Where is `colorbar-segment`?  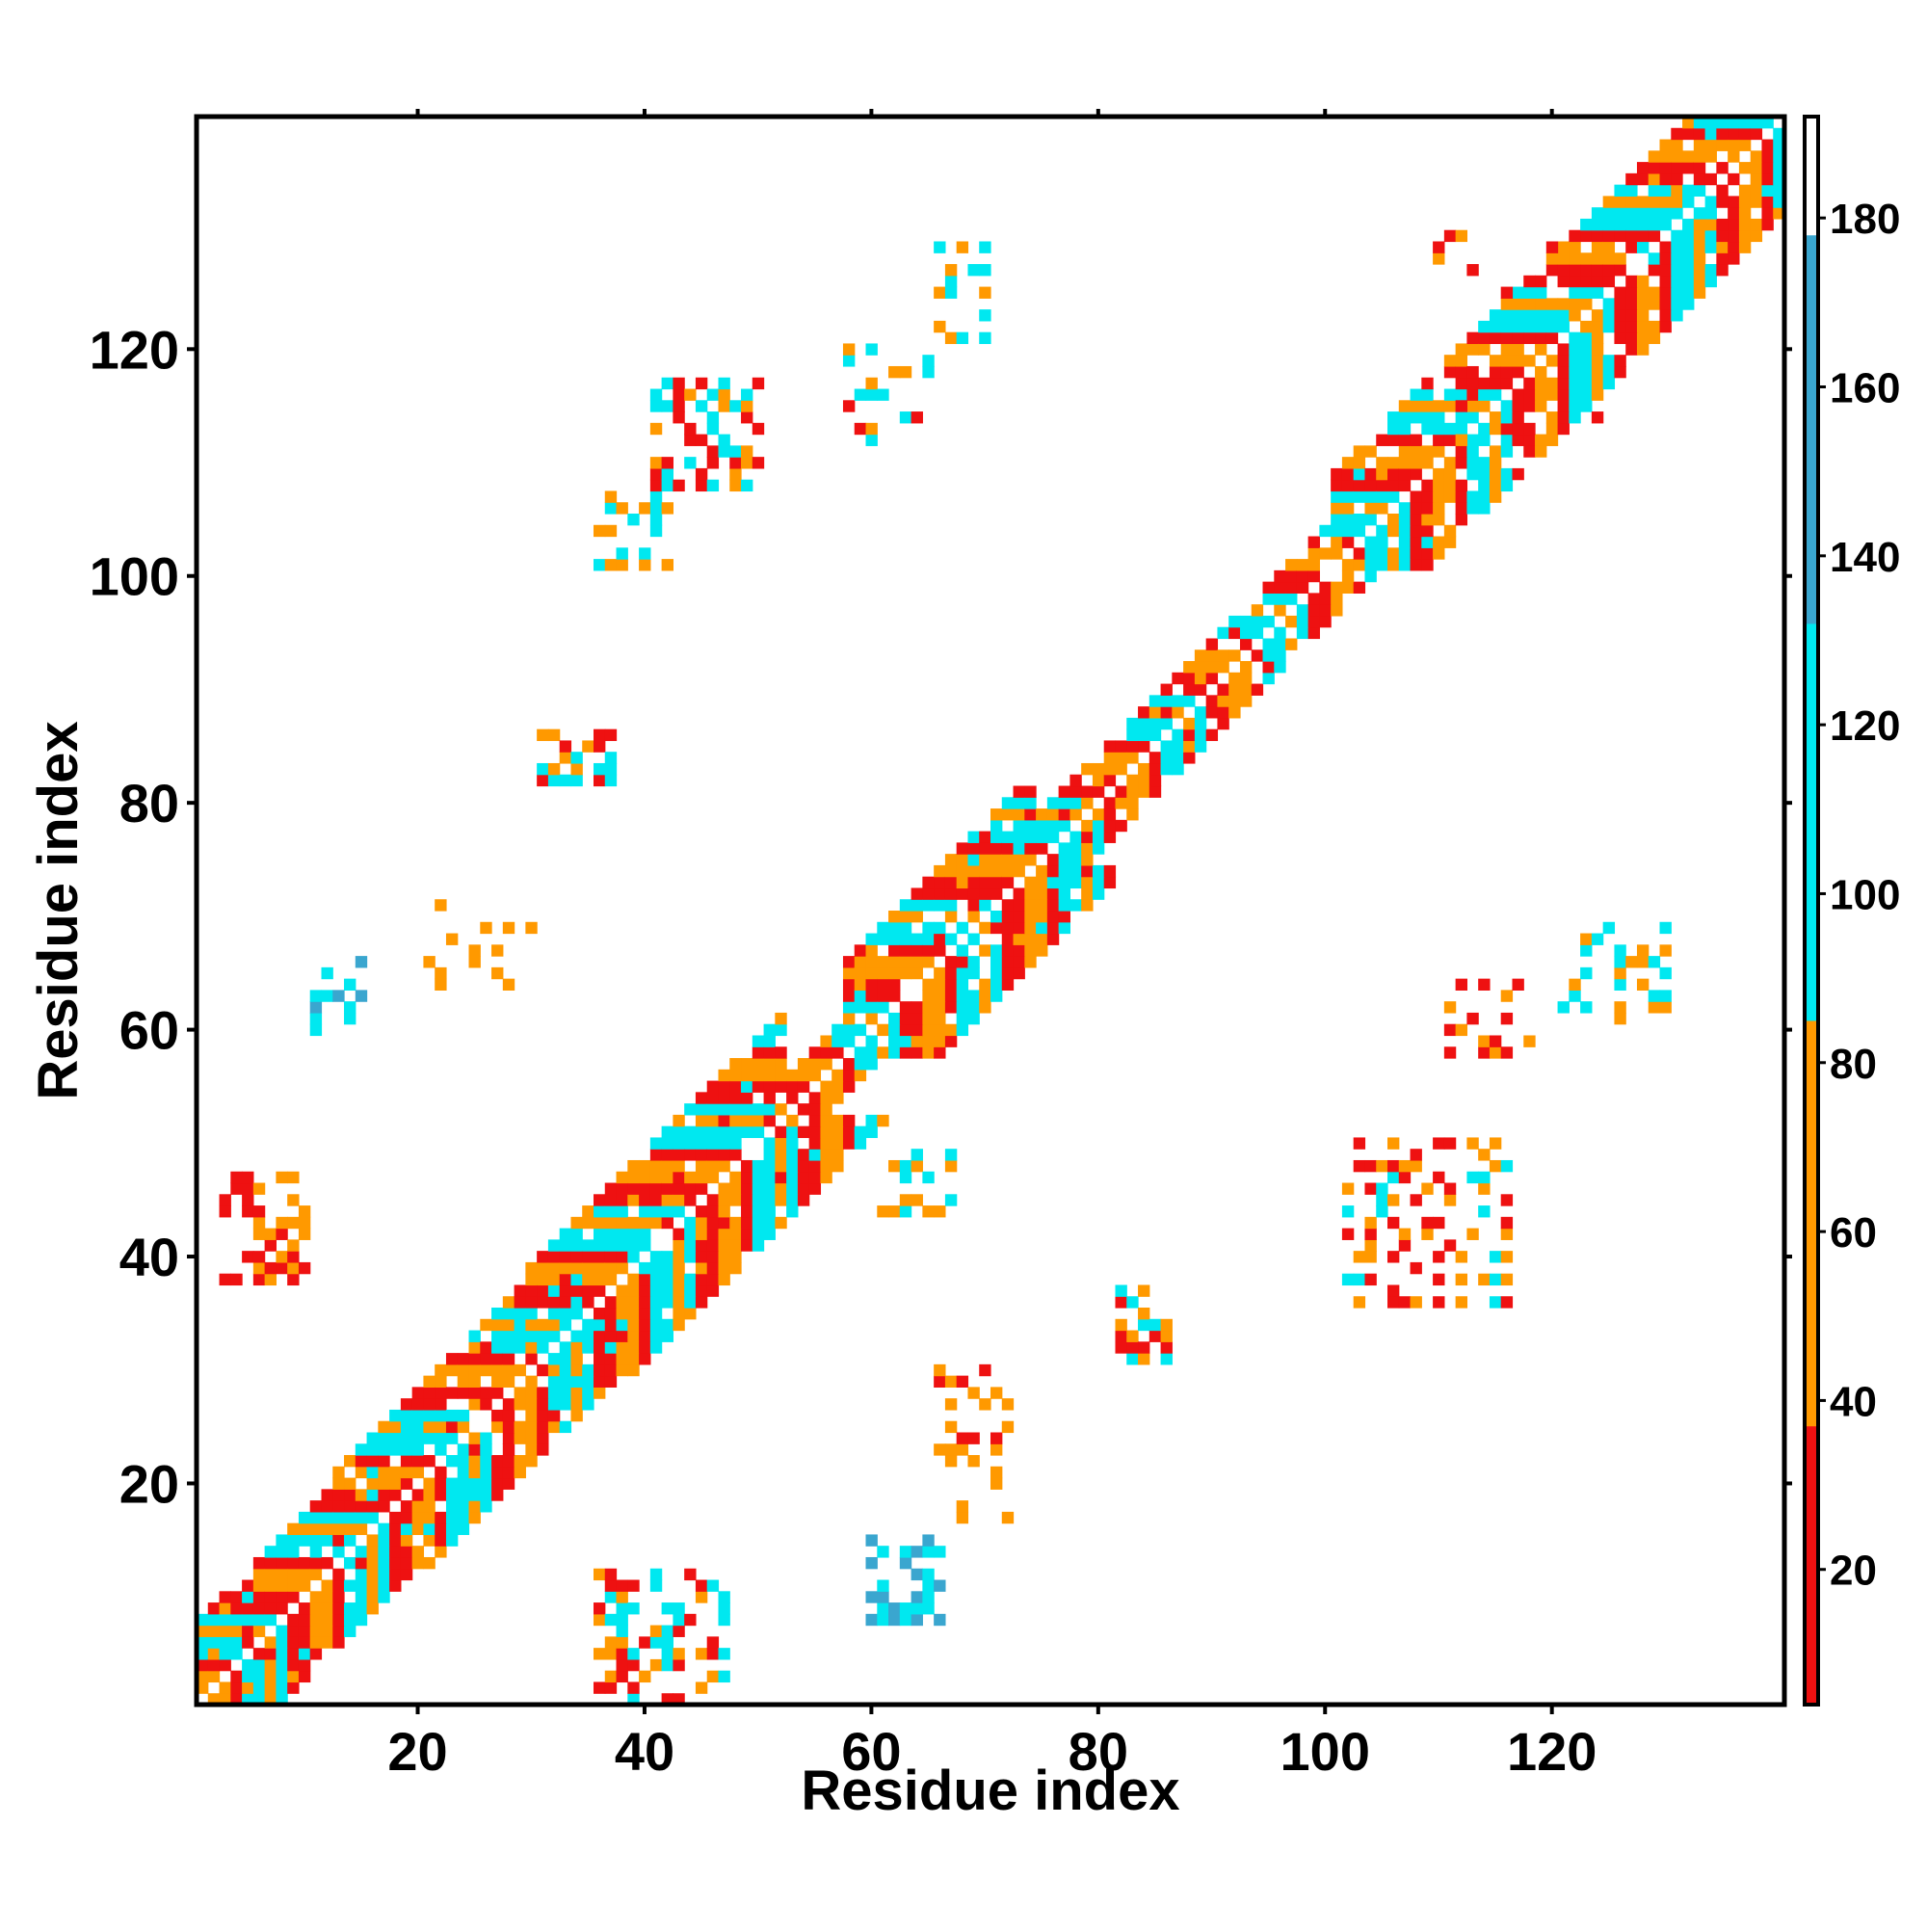
colorbar-segment is located at coordinates (1812, 1565).